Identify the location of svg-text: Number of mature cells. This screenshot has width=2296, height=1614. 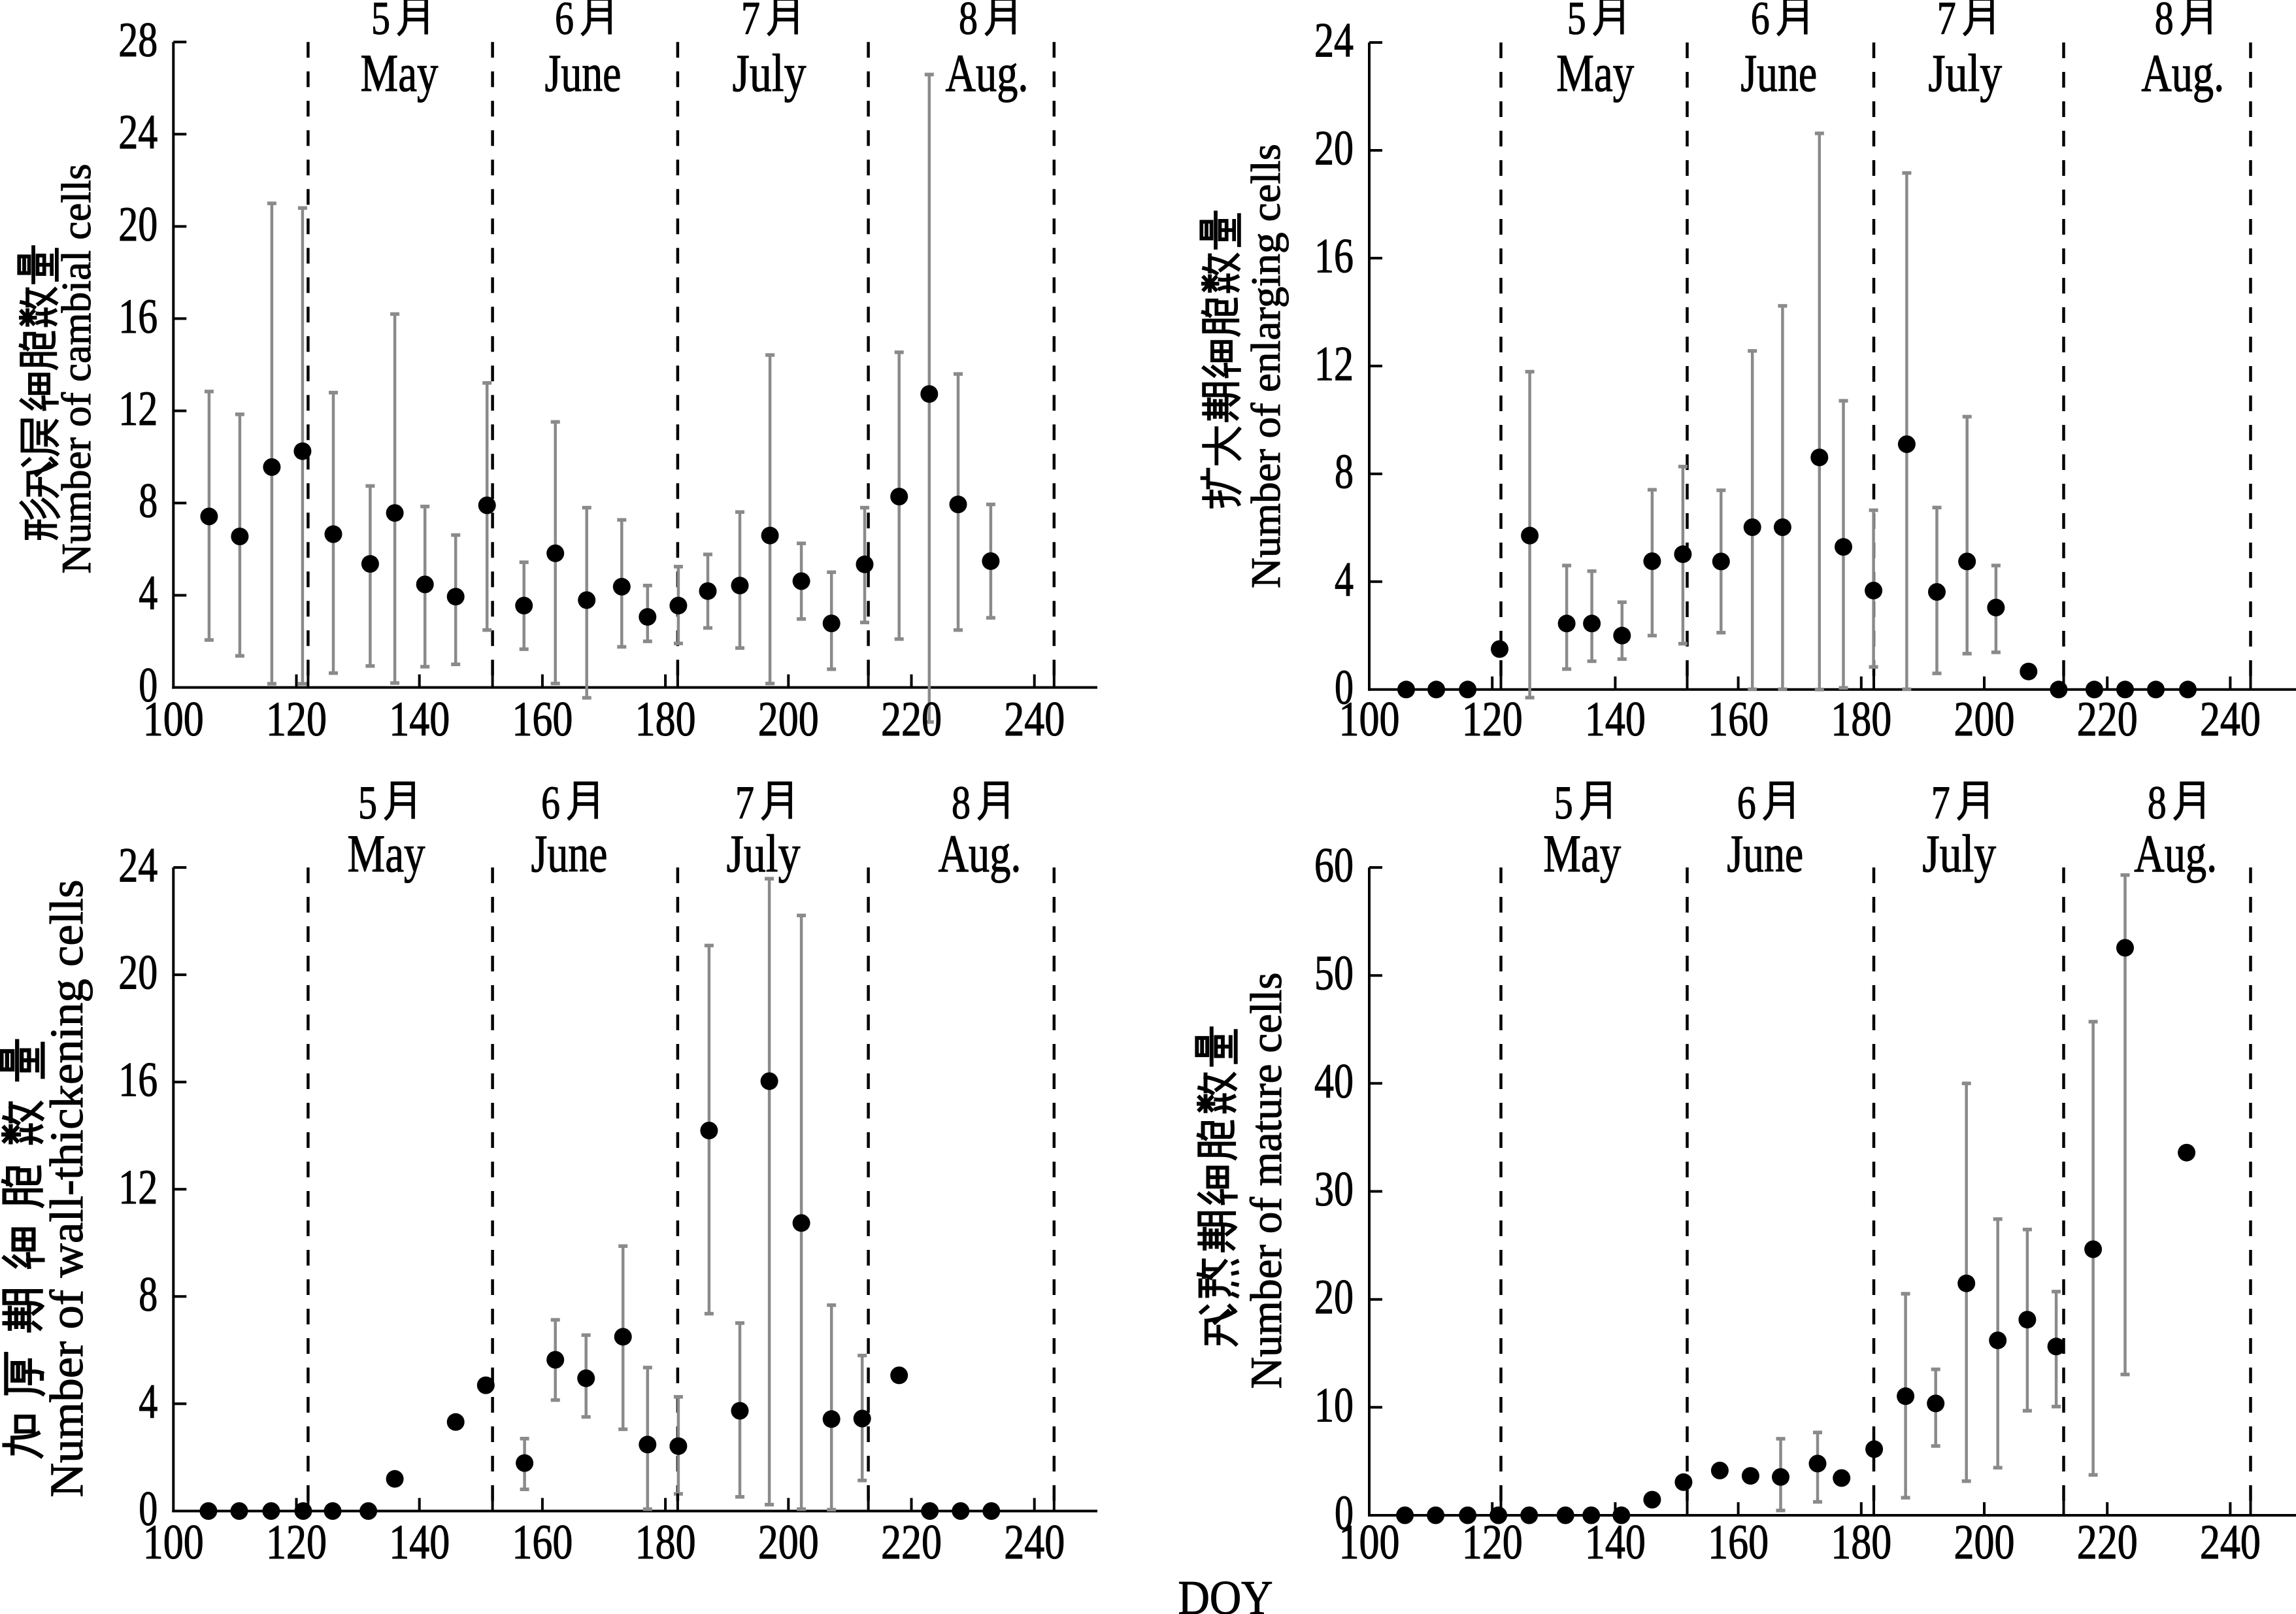
(1266, 1181).